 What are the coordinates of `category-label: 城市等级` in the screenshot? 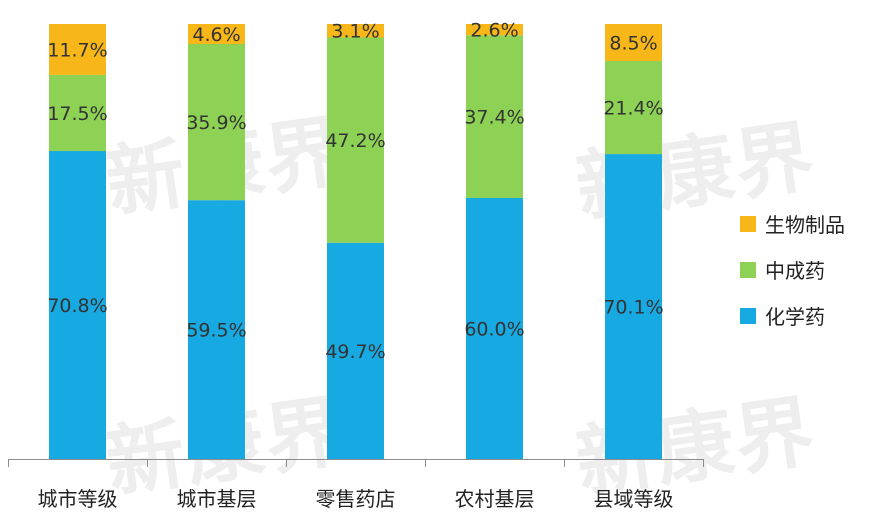 It's located at (78, 499).